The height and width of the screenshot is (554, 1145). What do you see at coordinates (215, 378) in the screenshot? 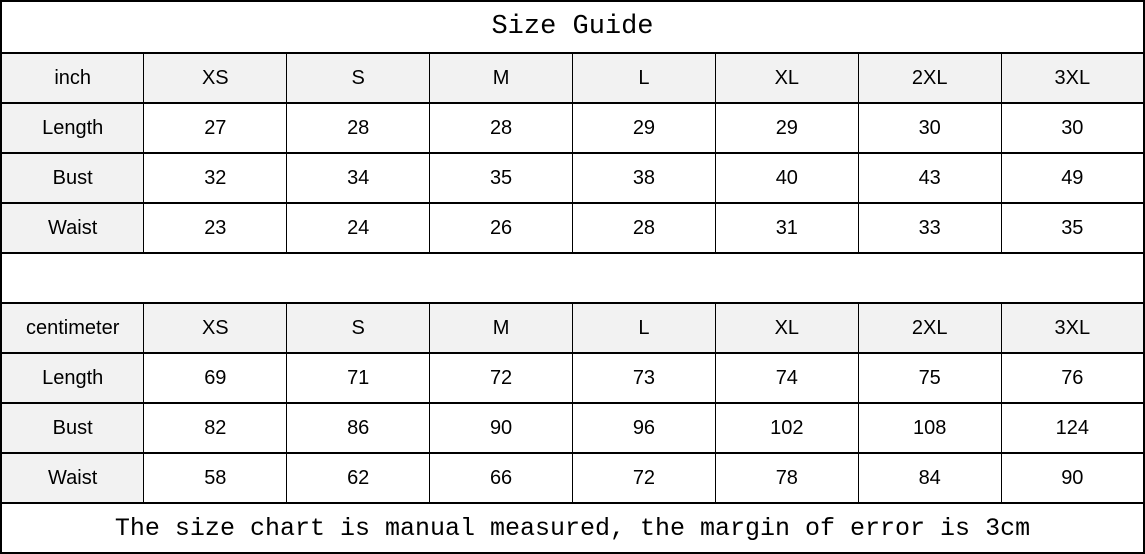
I see `size-cell: 69` at bounding box center [215, 378].